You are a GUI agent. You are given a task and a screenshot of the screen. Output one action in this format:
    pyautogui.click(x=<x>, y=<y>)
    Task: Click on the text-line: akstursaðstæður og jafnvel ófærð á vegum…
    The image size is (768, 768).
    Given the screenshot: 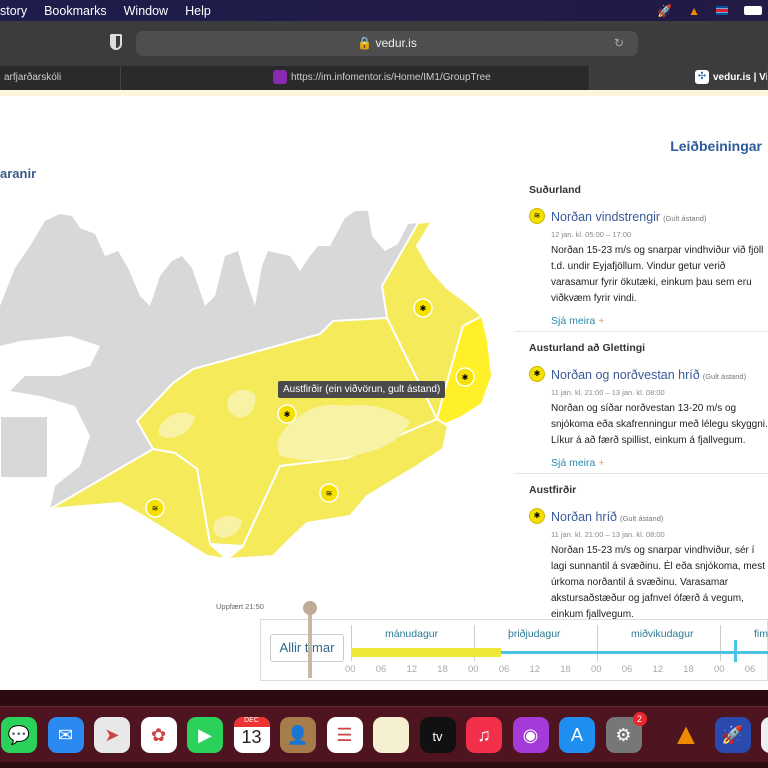 What is the action you would take?
    pyautogui.click(x=647, y=598)
    